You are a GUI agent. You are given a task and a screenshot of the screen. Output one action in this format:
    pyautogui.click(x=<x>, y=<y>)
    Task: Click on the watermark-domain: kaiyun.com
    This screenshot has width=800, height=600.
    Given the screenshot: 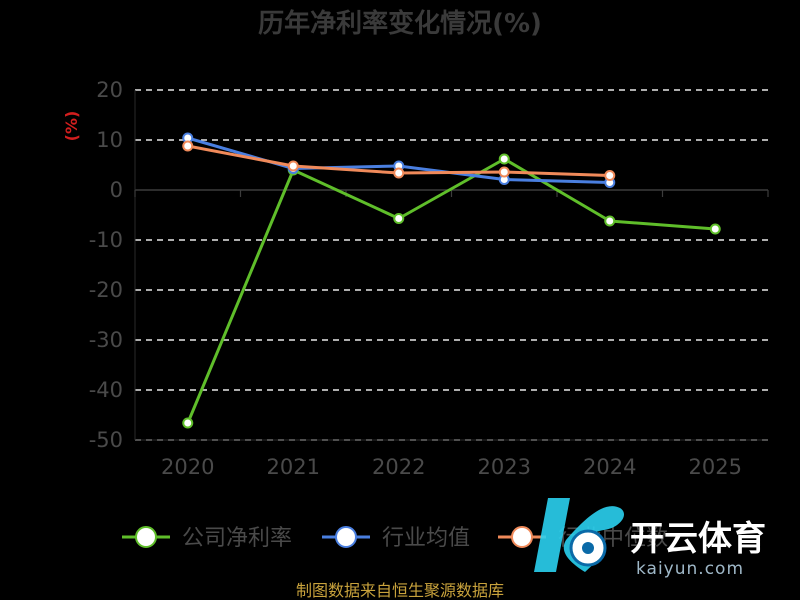 What is the action you would take?
    pyautogui.click(x=690, y=569)
    